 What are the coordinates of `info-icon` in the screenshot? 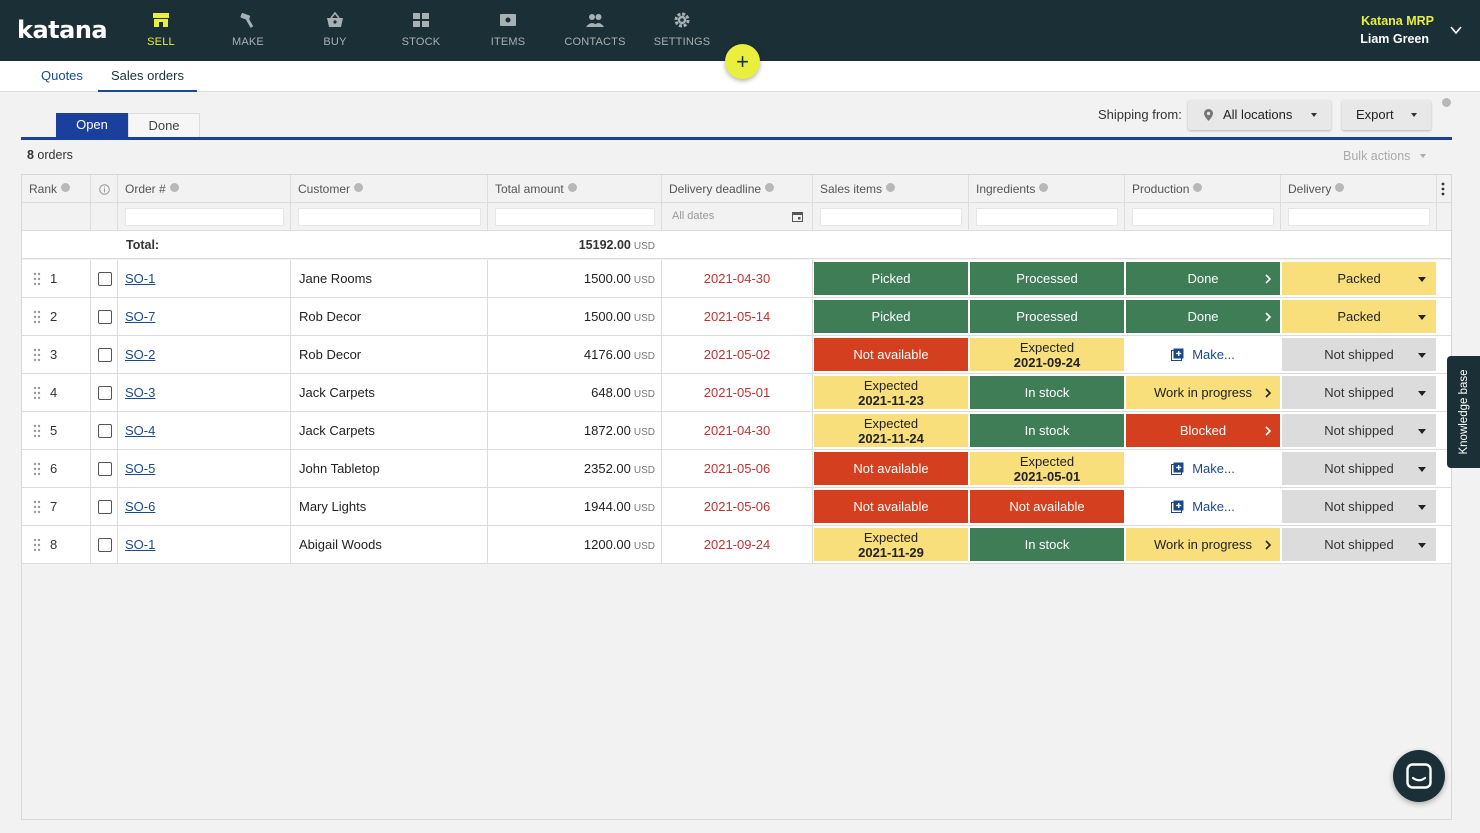 It's located at (1446, 102).